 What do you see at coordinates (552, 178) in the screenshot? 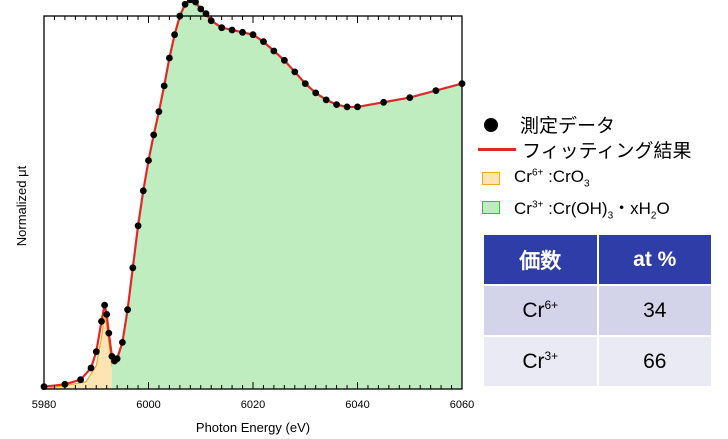
I see `legend-label-cr6: Cr6+ :CrO3` at bounding box center [552, 178].